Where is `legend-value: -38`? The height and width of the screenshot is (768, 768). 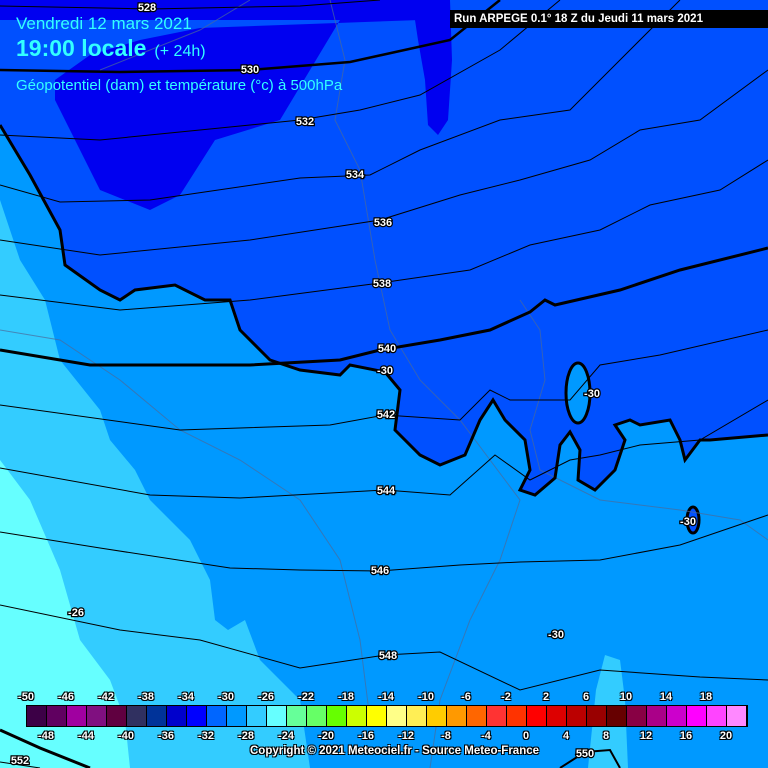 legend-value: -38 is located at coordinates (146, 697).